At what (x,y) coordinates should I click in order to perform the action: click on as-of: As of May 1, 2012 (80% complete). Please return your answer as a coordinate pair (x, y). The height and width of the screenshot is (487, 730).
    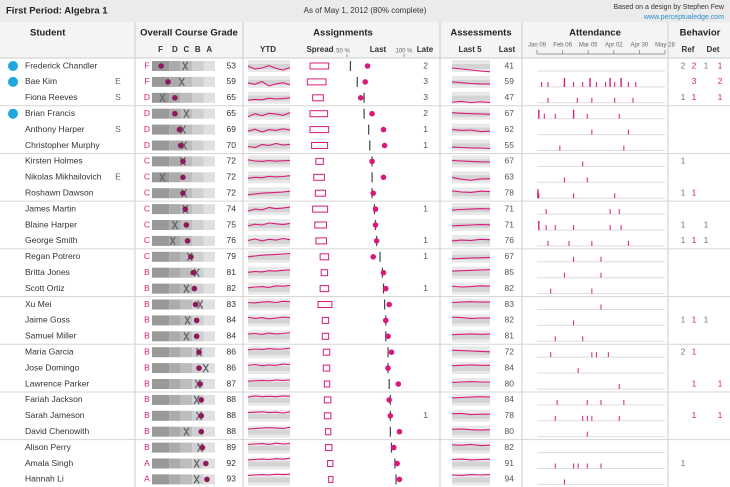
    Looking at the image, I should click on (365, 10).